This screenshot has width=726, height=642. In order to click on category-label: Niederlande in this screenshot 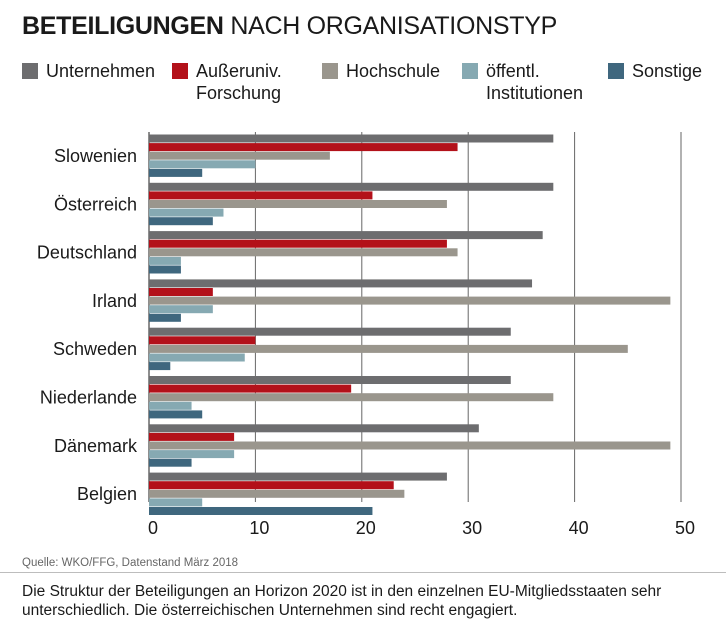, I will do `click(88, 398)`.